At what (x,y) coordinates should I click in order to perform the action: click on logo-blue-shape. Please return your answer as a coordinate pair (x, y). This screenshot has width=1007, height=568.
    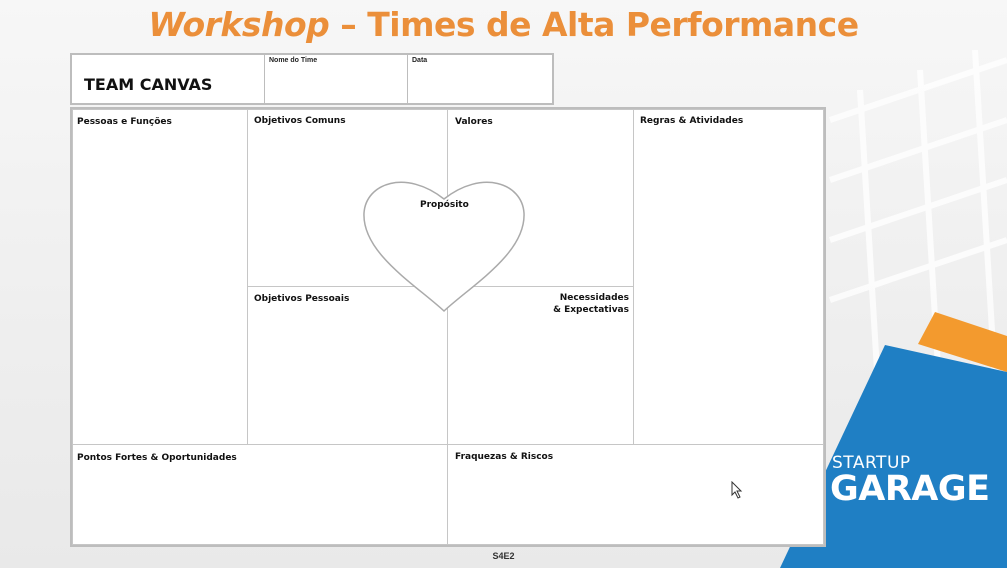
    Looking at the image, I should click on (893, 456).